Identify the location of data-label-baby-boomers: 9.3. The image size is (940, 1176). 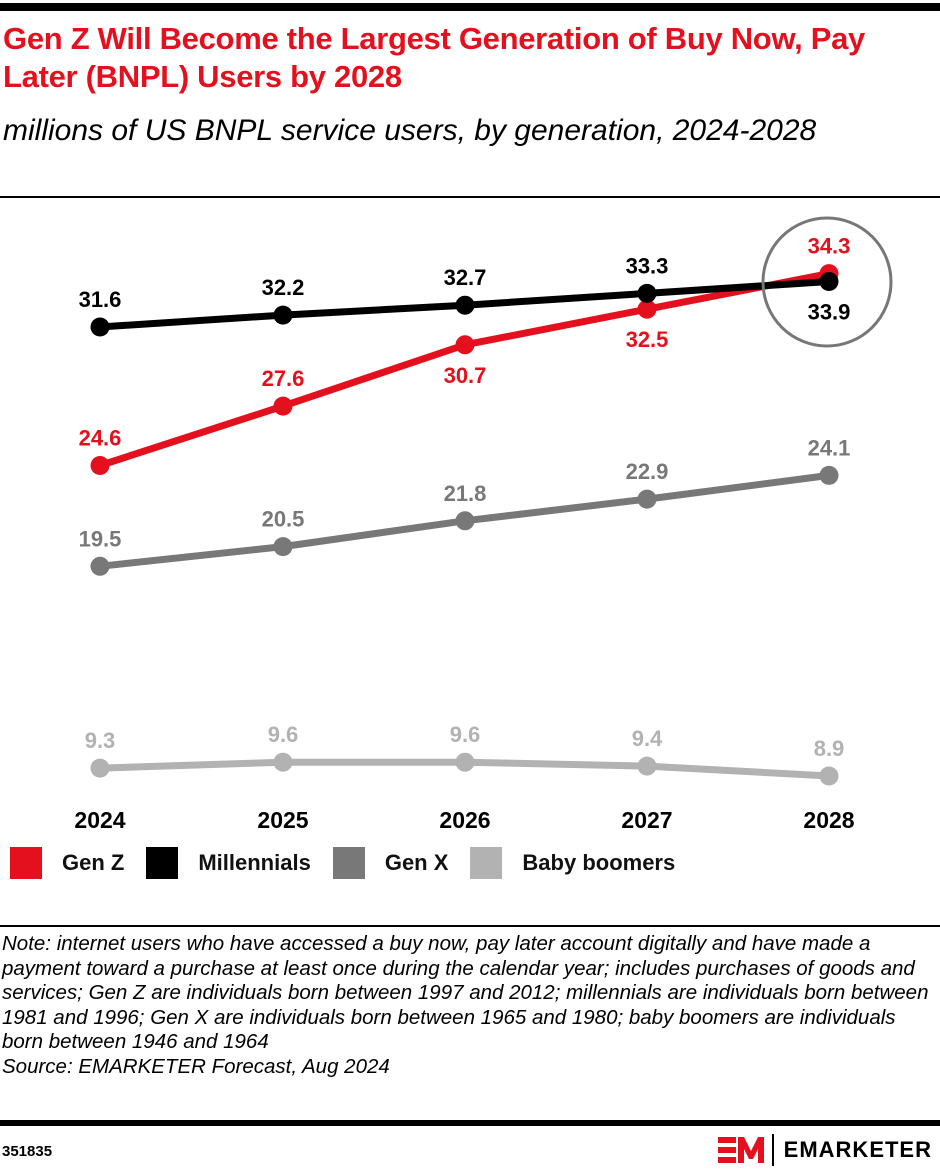
(100, 740).